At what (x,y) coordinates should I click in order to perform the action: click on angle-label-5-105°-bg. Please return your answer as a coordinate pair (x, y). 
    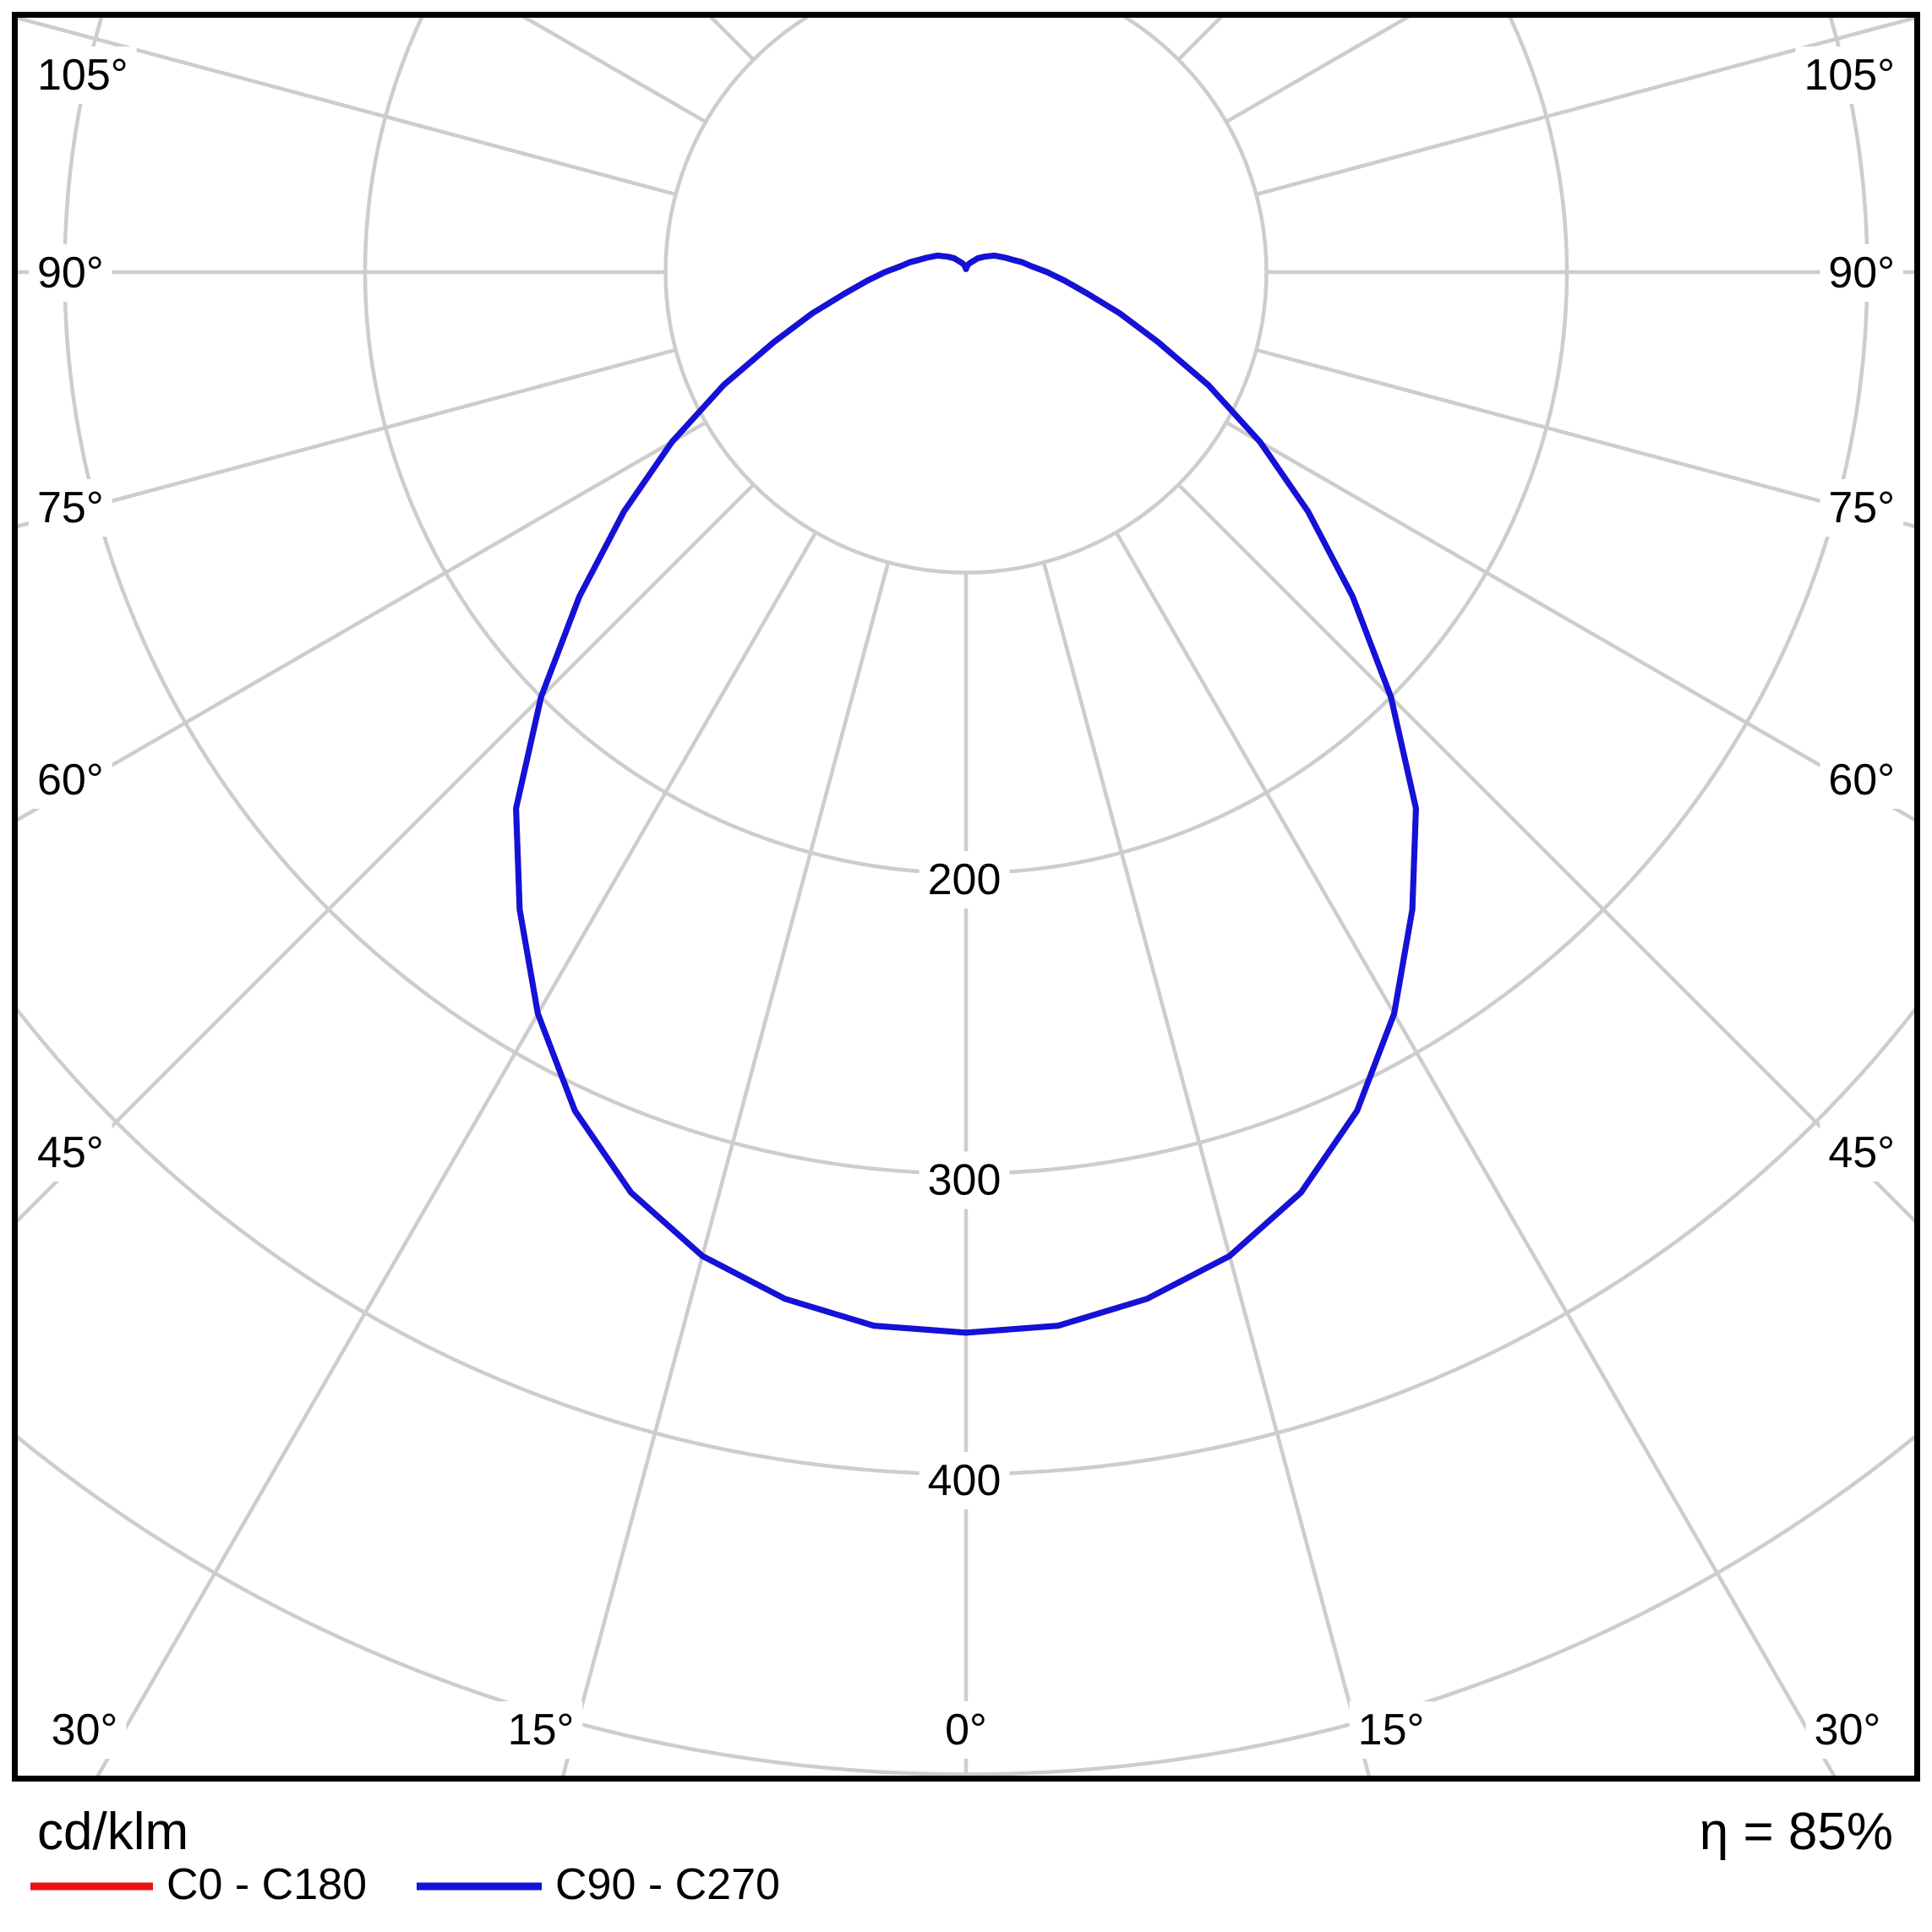
    Looking at the image, I should click on (1849, 75).